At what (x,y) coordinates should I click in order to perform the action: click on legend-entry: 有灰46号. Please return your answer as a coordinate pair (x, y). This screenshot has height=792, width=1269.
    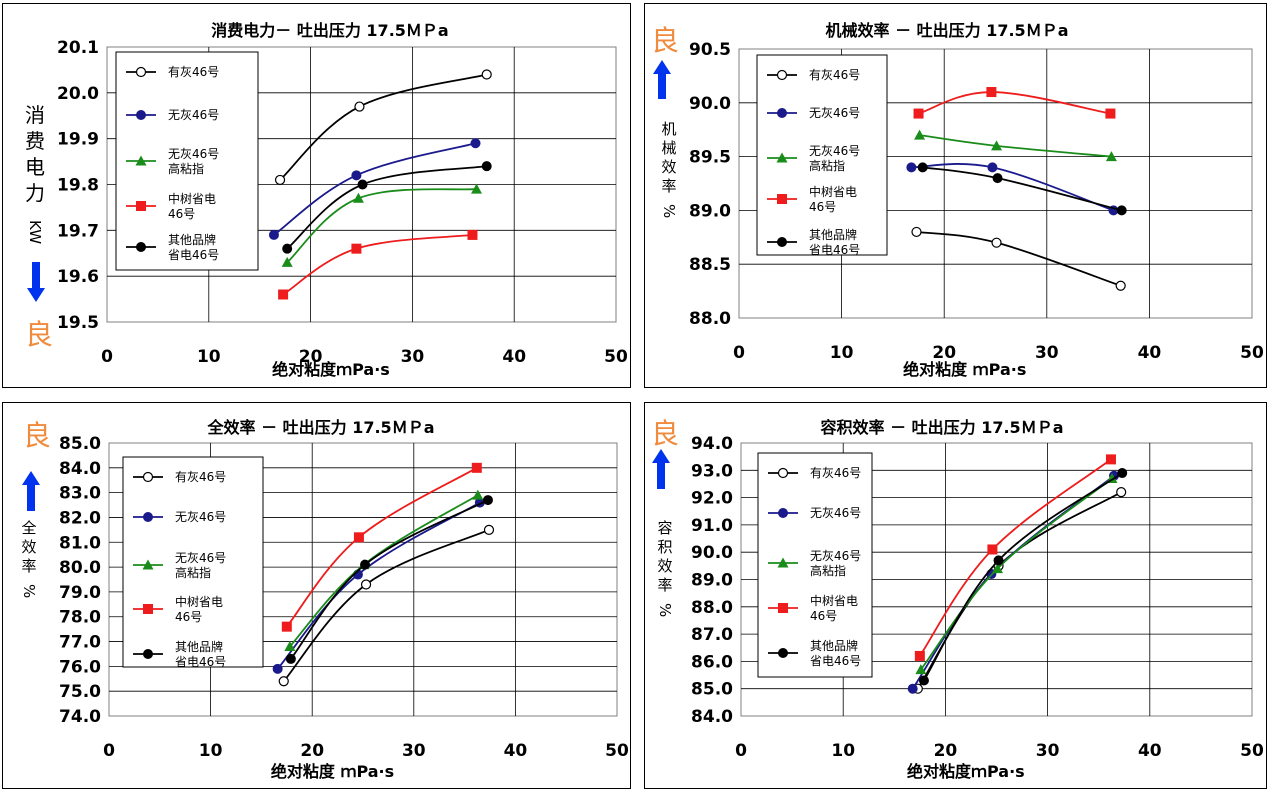
    Looking at the image, I should click on (813, 75).